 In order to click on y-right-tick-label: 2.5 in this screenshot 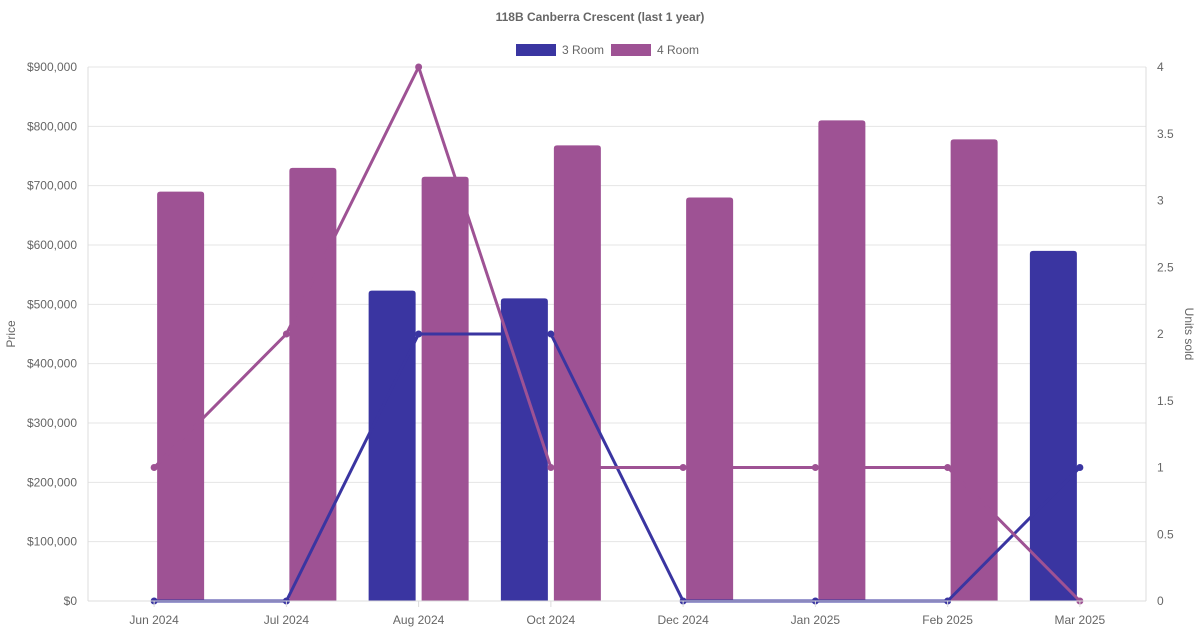, I will do `click(1165, 267)`.